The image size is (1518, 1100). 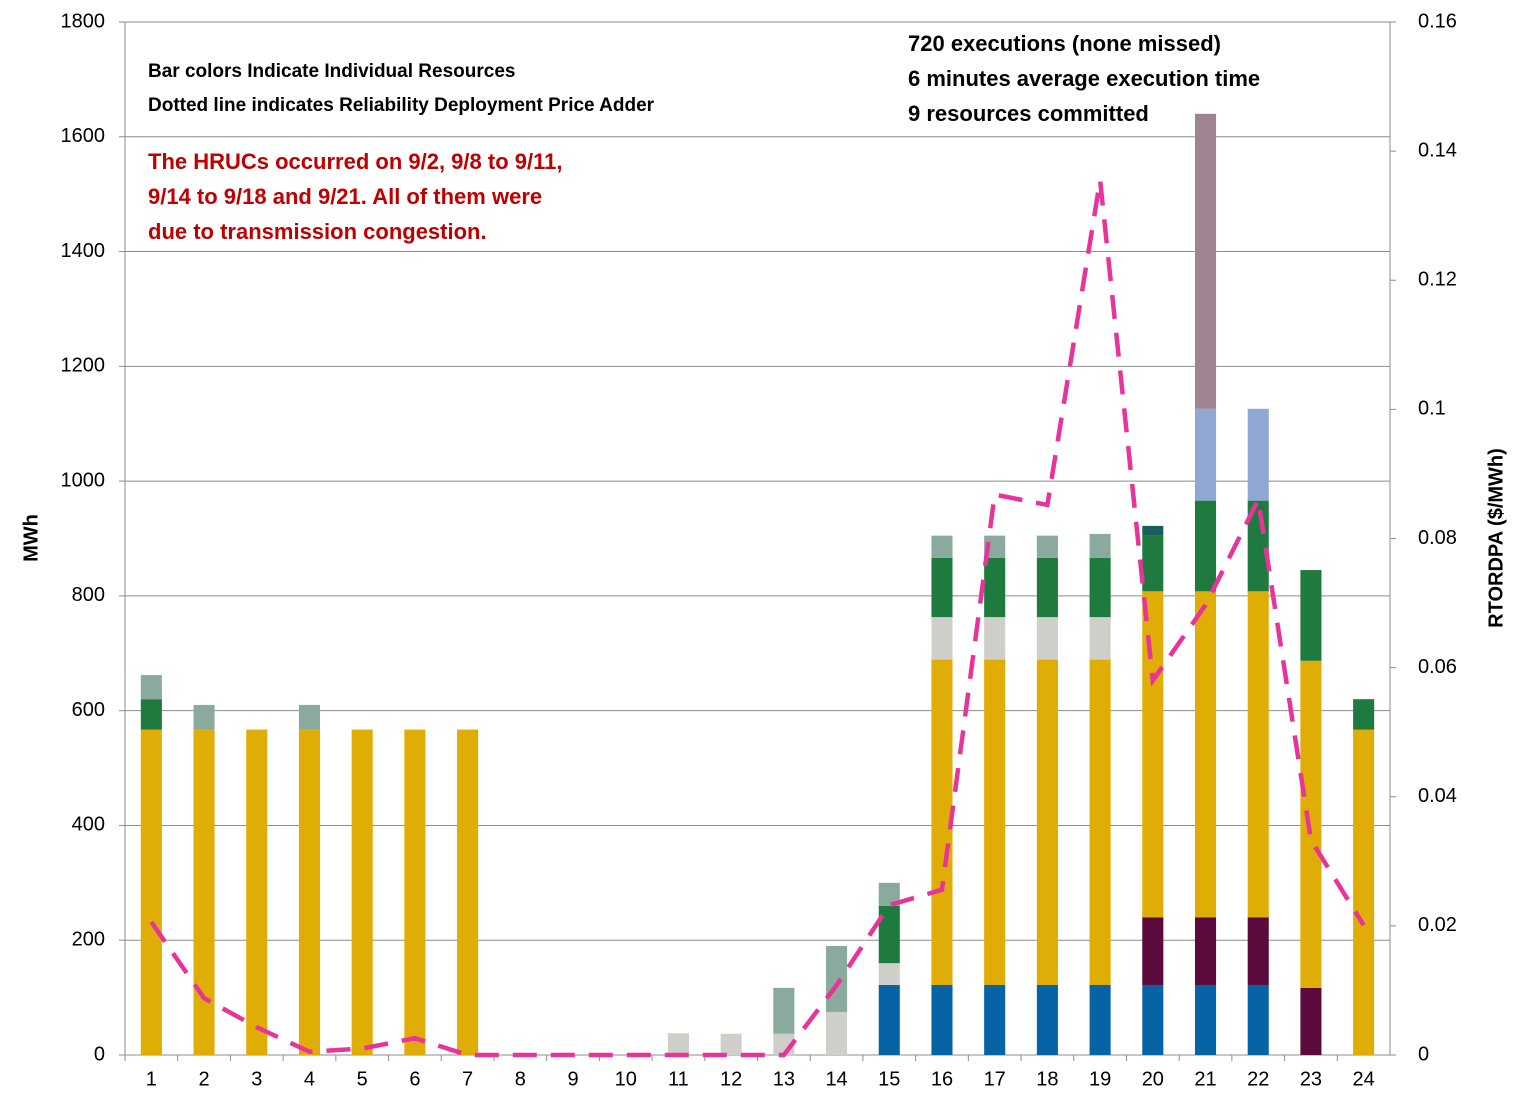 I want to click on y2-tick-label: 0.02, so click(x=1437, y=925).